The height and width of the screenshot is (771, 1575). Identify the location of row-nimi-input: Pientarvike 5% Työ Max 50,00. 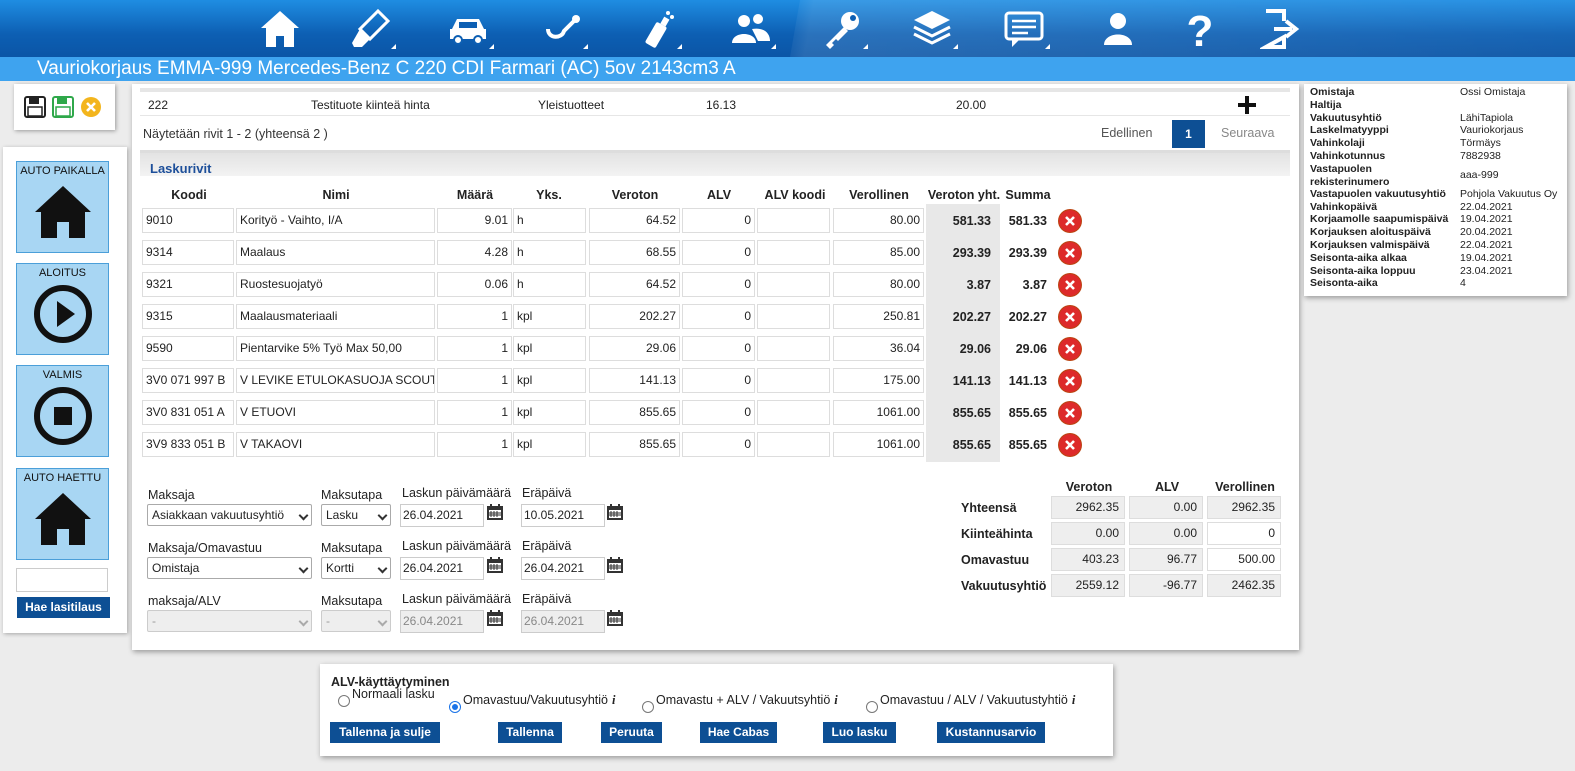
(335, 348).